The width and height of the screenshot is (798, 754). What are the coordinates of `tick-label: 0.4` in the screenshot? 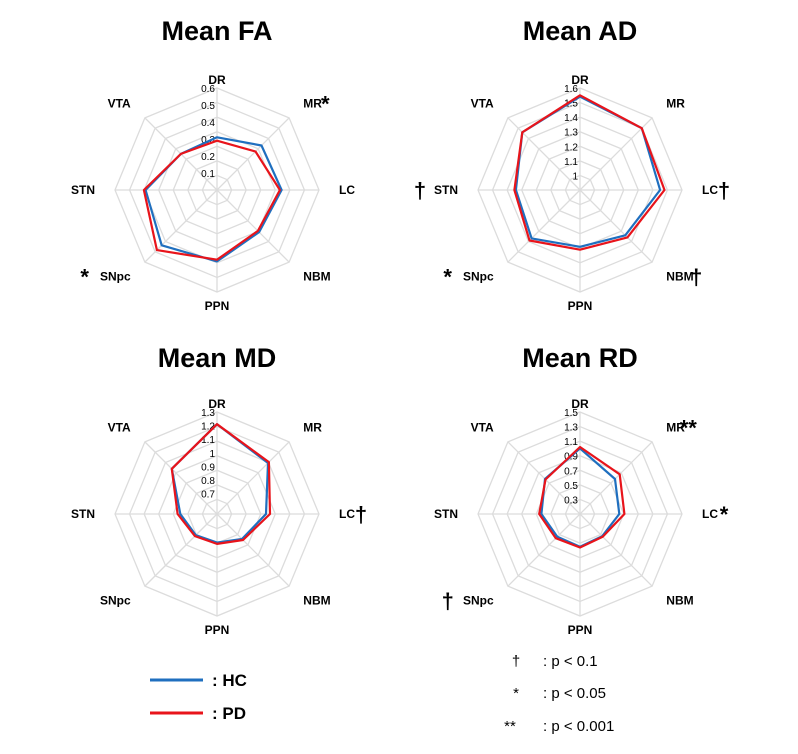 It's located at (208, 123).